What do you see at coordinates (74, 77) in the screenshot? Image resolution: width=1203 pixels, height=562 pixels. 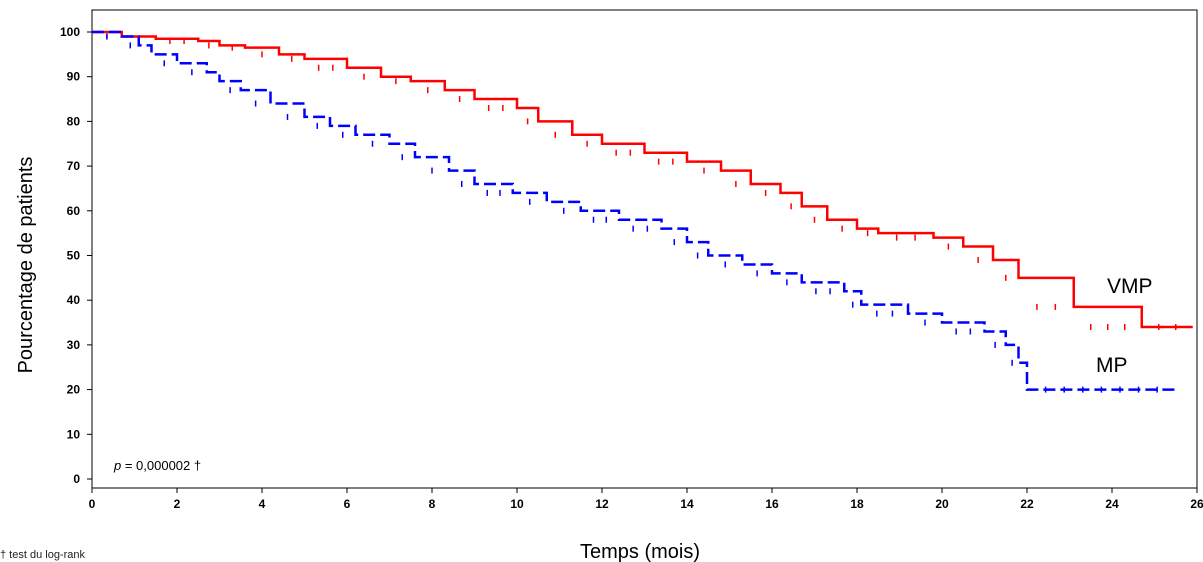 I see `y-tick-label: 90` at bounding box center [74, 77].